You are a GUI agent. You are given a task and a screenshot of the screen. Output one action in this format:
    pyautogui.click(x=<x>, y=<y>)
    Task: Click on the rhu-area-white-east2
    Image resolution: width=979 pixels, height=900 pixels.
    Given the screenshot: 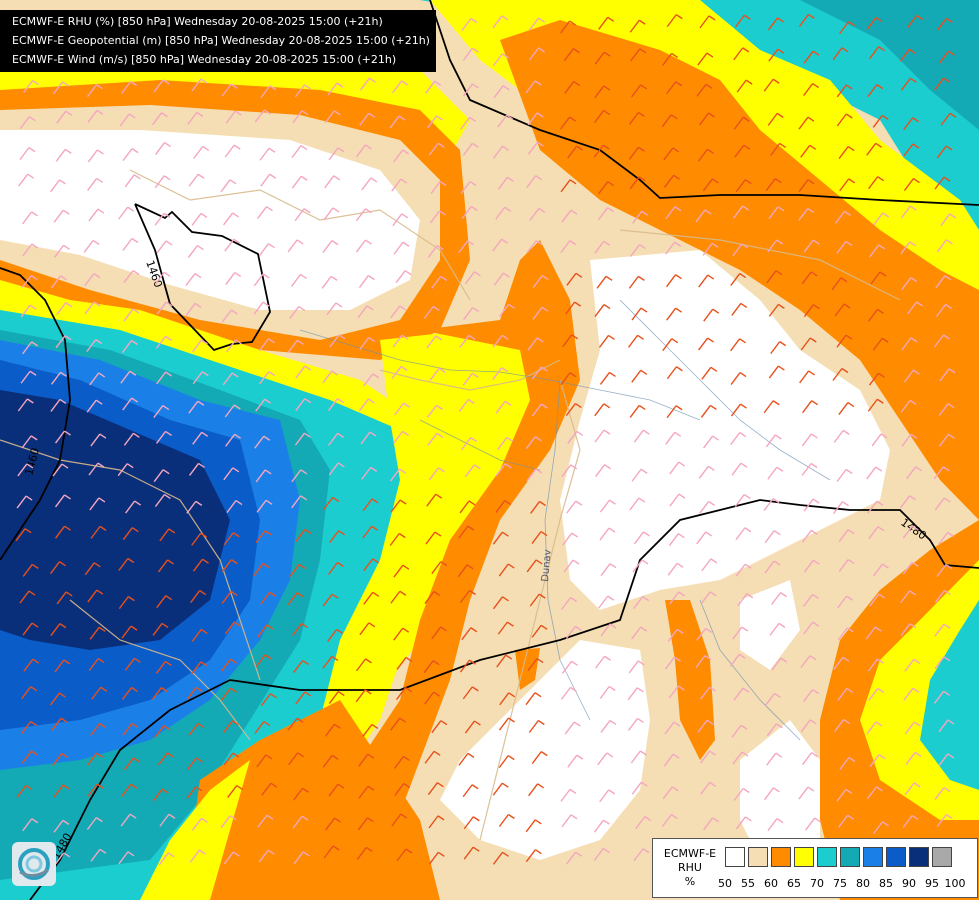 What is the action you would take?
    pyautogui.click(x=770, y=625)
    